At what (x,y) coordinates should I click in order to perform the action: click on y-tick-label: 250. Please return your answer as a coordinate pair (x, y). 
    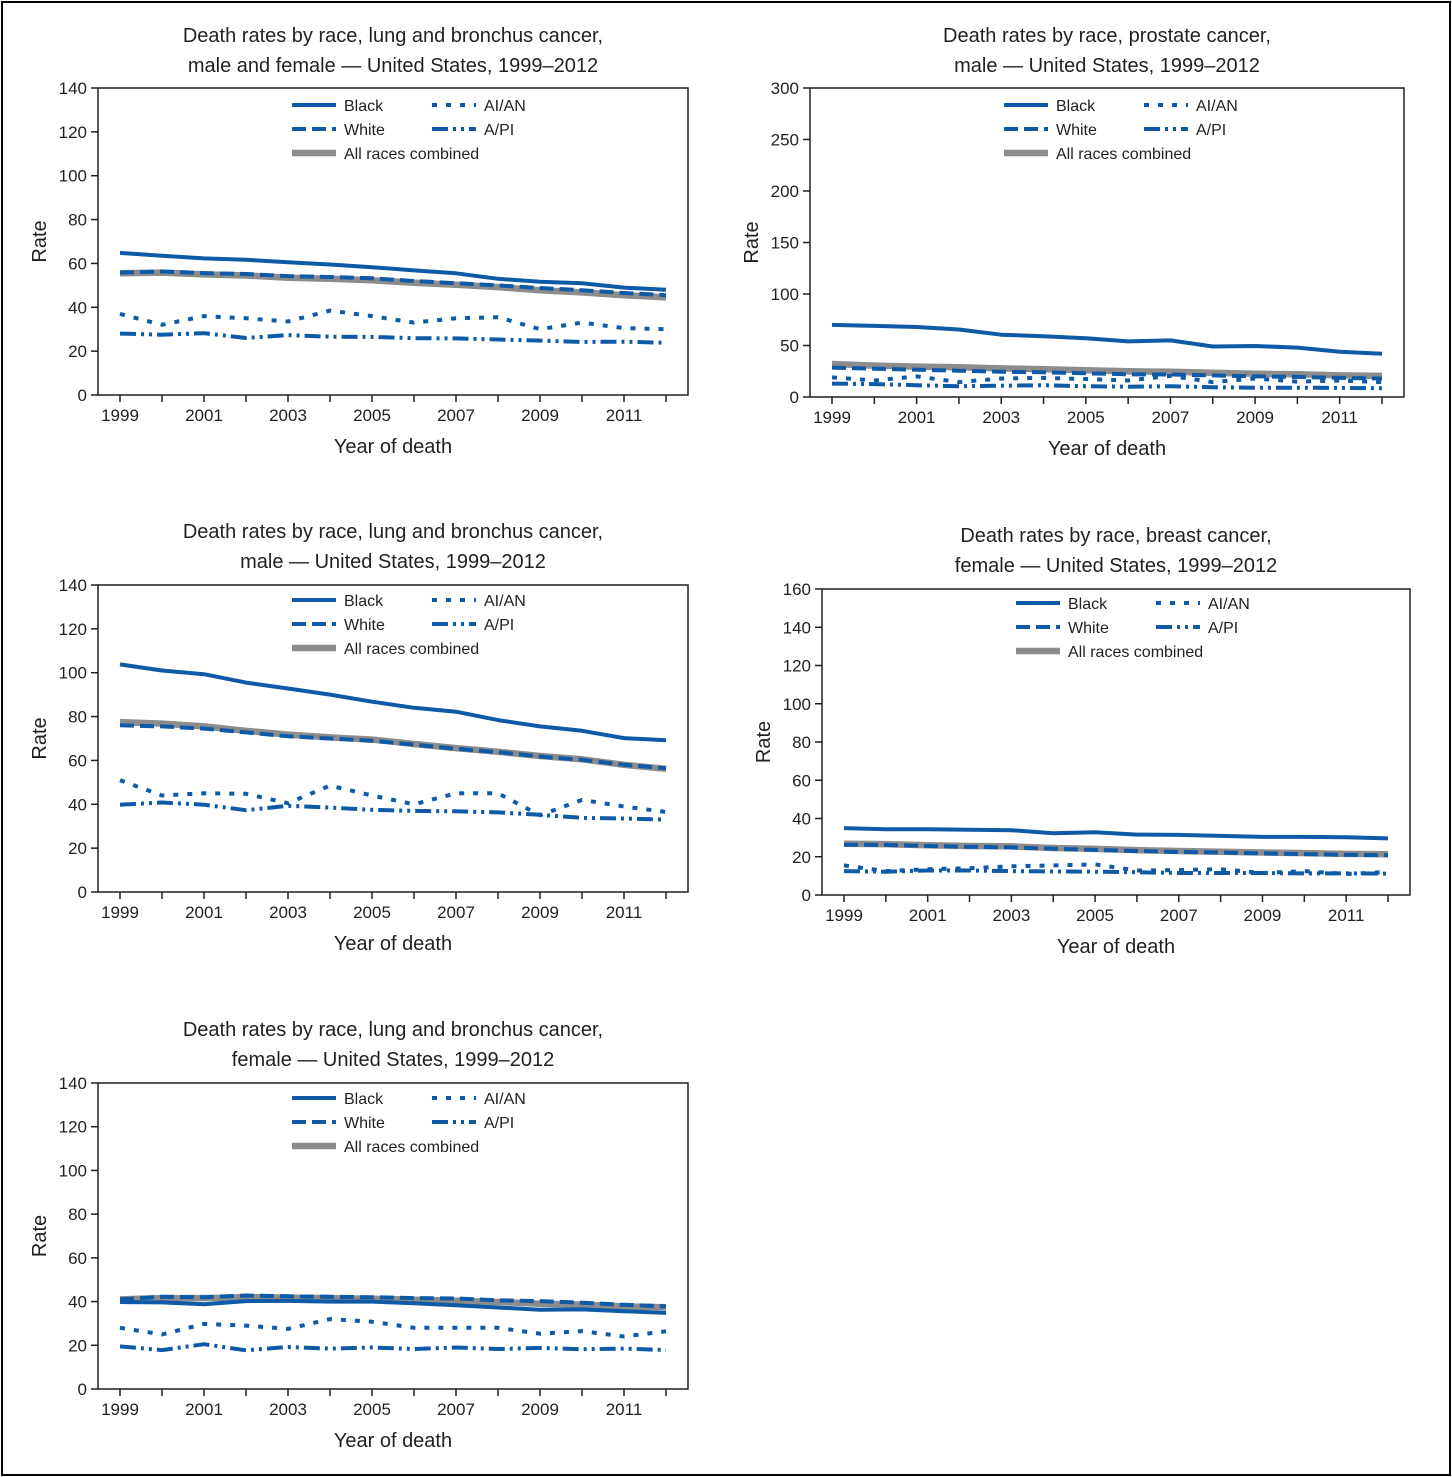
    Looking at the image, I should click on (785, 140).